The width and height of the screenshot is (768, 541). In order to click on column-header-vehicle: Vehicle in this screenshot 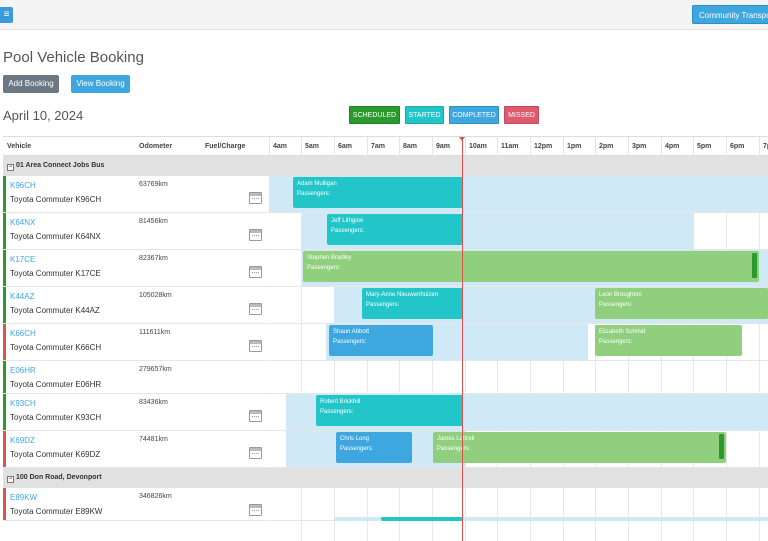, I will do `click(19, 146)`.